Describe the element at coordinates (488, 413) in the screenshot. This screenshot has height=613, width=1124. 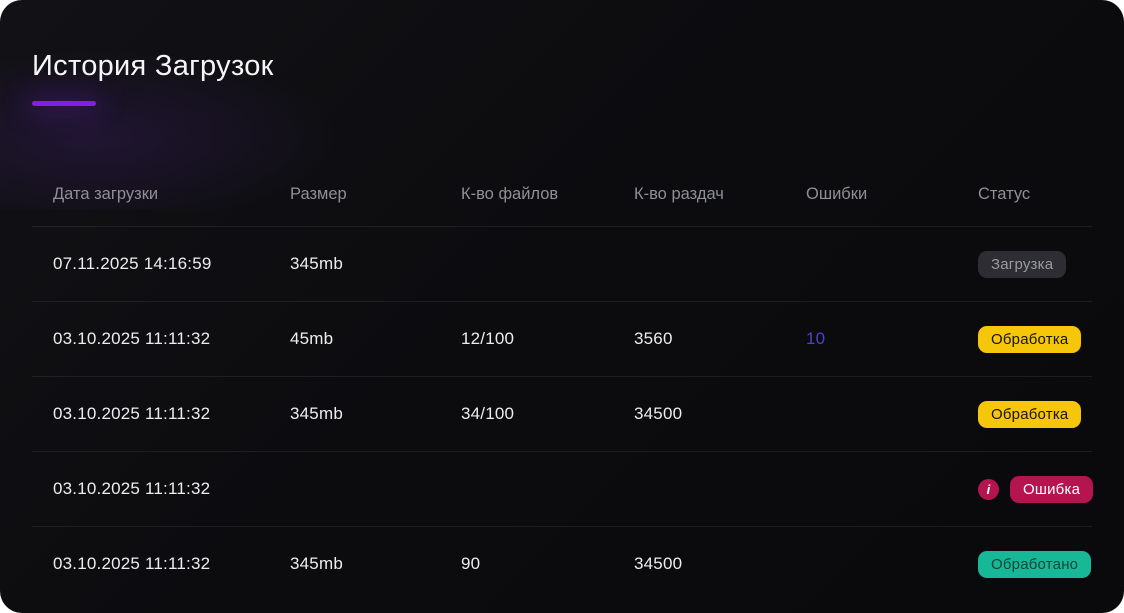
I see `cell-files: 34/100` at that location.